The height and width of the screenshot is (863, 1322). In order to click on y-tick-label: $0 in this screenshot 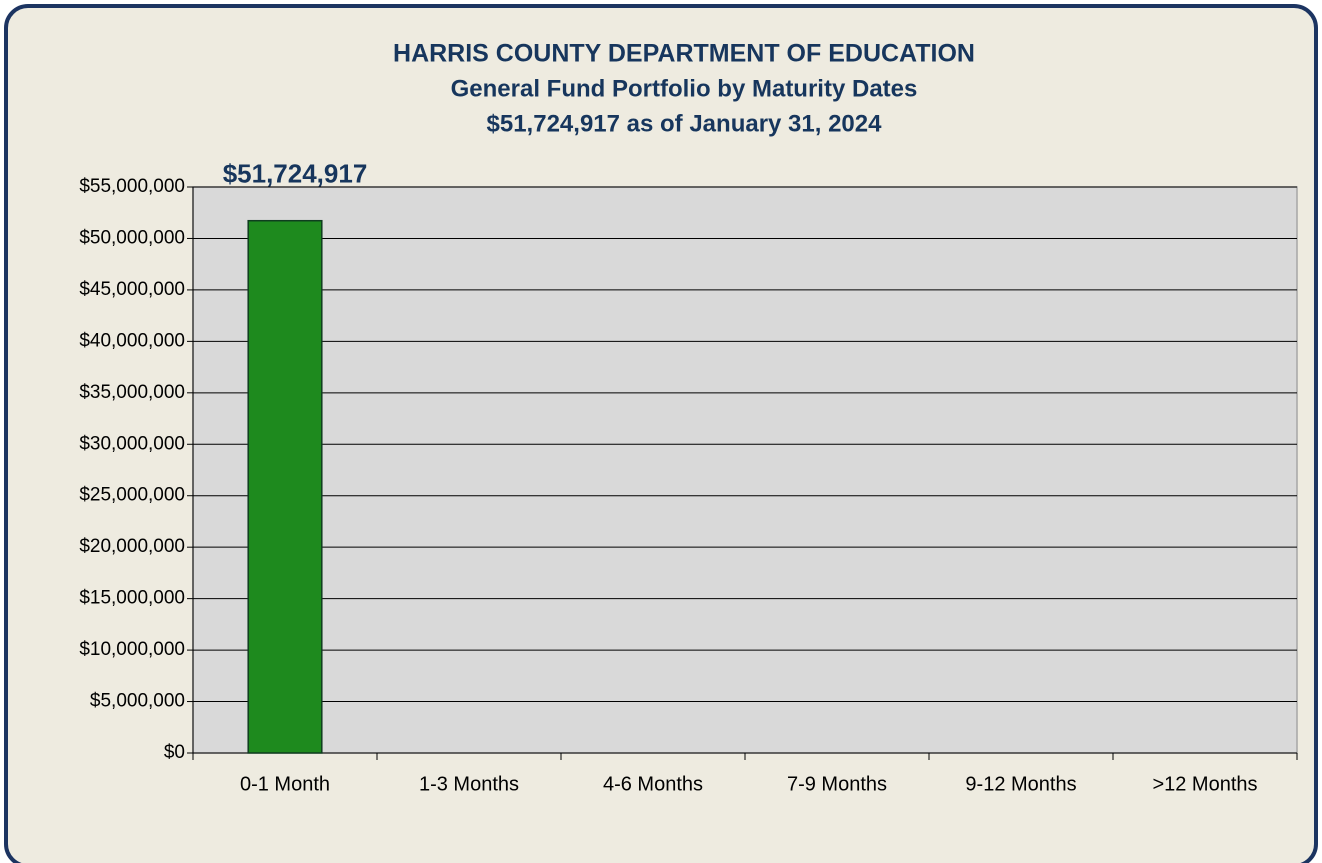, I will do `click(174, 752)`.